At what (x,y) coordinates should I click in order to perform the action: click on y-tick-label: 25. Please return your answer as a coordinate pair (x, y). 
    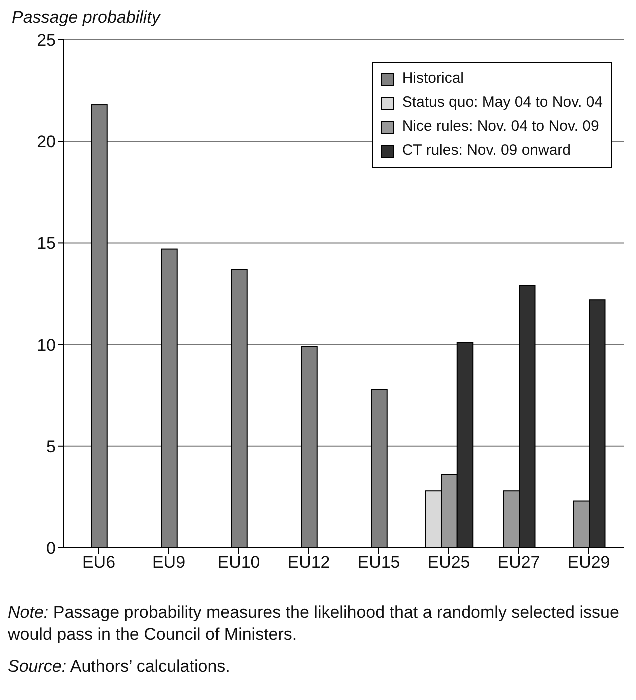
    Looking at the image, I should click on (46, 40).